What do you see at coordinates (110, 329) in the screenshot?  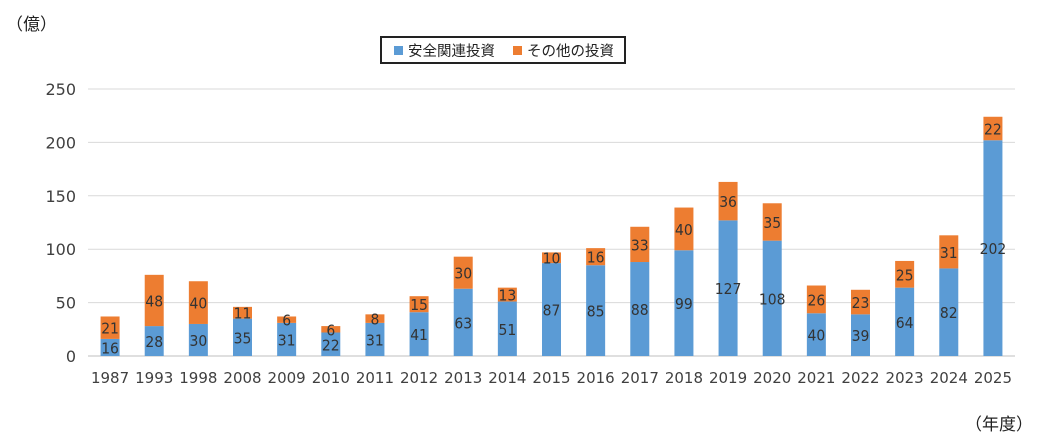 I see `data-label-other: 21` at bounding box center [110, 329].